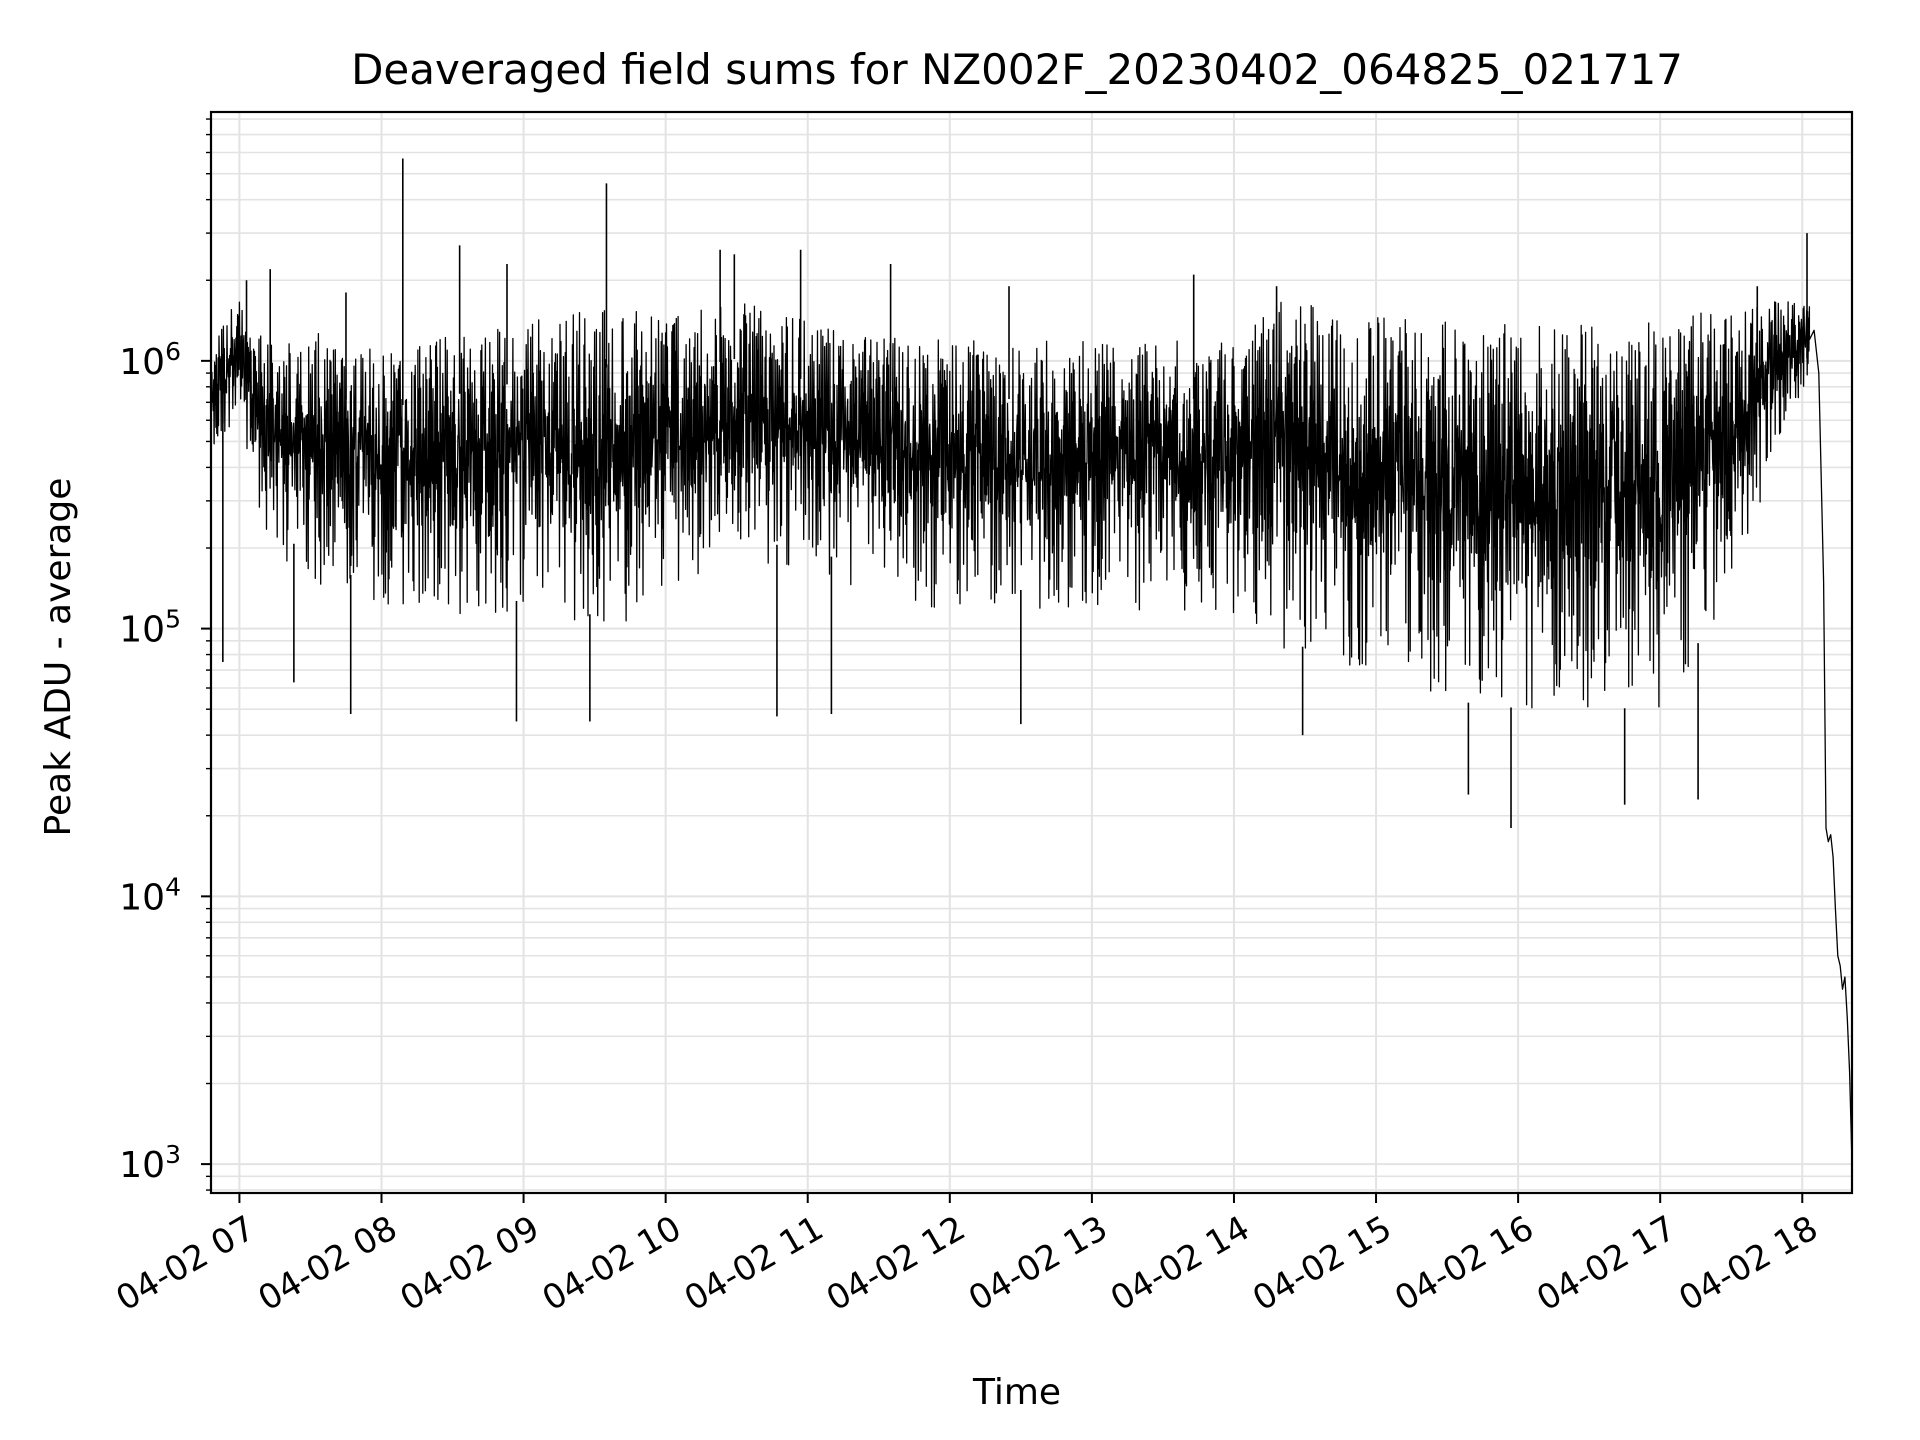 The image size is (1920, 1440). Describe the element at coordinates (165, 654) in the screenshot. I see `y-axis-ticks: 10³ 10⁴ 10⁵ 10⁶` at that location.